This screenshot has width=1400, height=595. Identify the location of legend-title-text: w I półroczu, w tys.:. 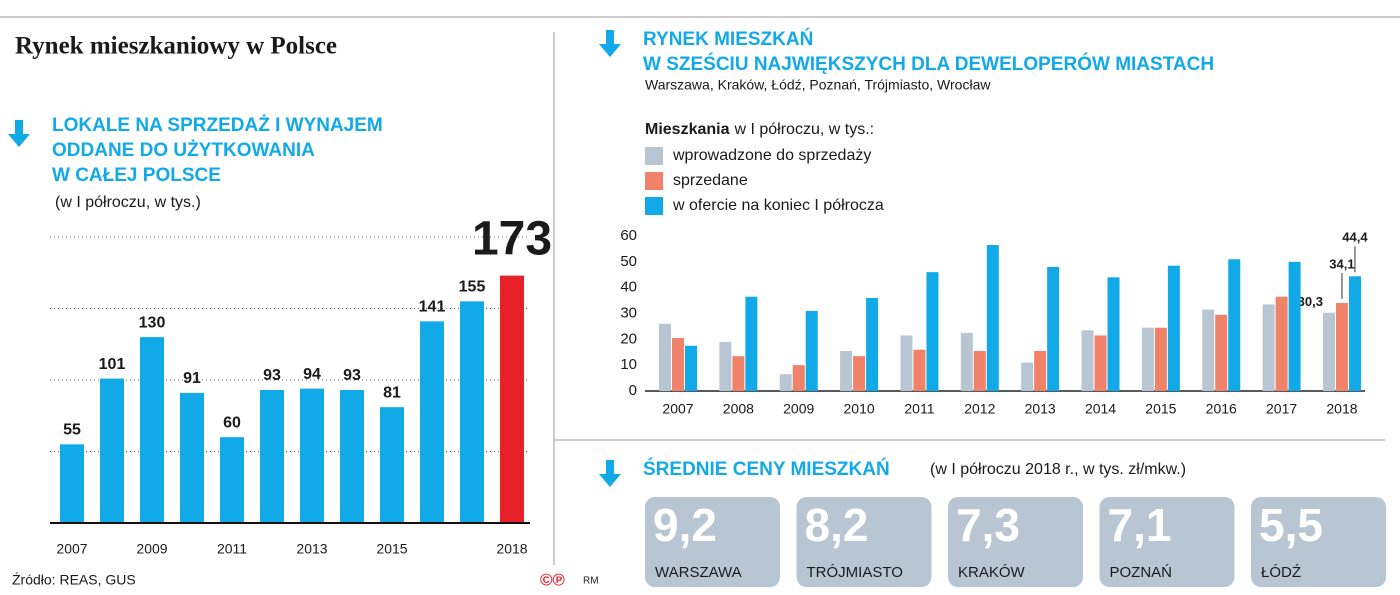
(803, 129).